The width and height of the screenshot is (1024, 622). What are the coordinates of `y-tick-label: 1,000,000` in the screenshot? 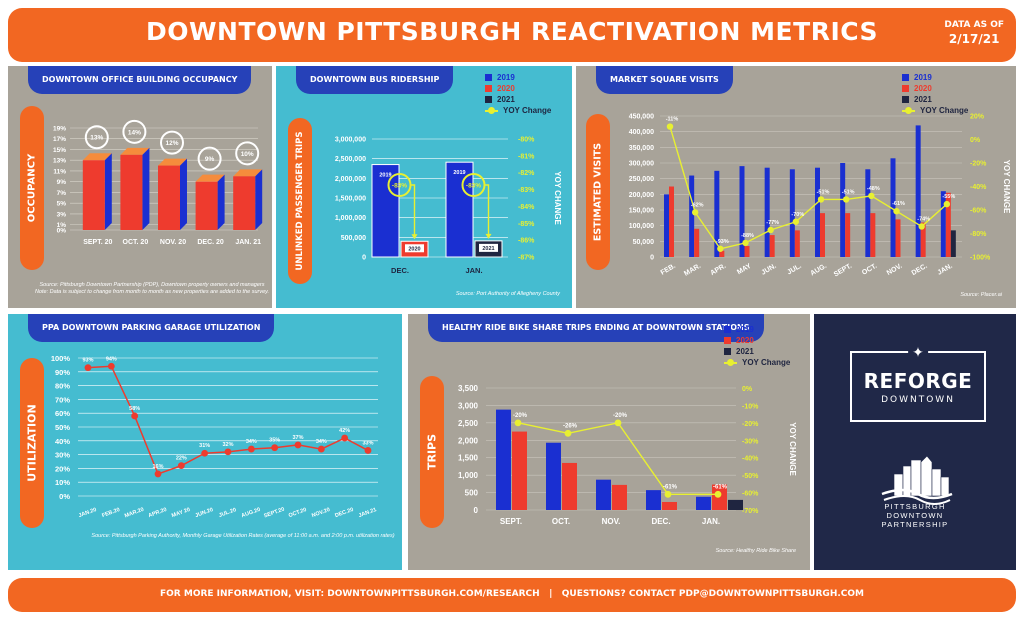 It's located at (350, 218).